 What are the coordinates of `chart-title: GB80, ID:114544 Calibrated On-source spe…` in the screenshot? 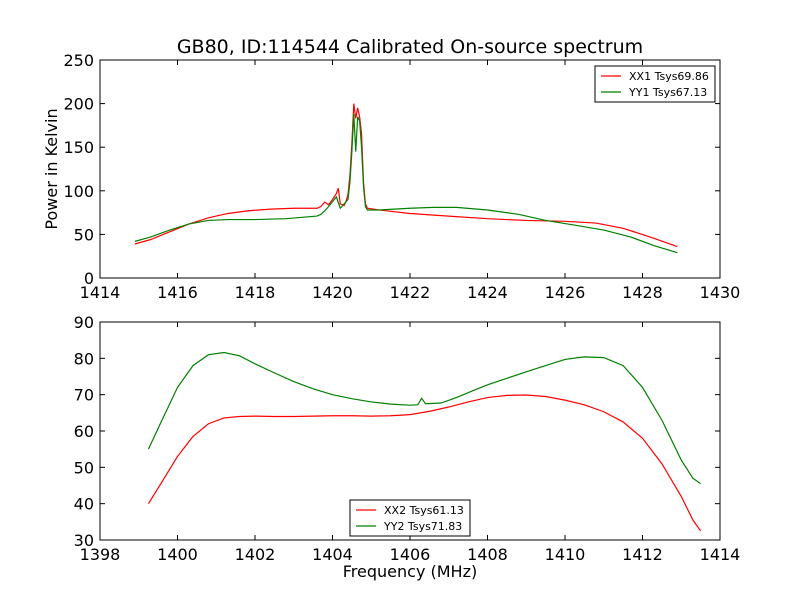 It's located at (410, 47).